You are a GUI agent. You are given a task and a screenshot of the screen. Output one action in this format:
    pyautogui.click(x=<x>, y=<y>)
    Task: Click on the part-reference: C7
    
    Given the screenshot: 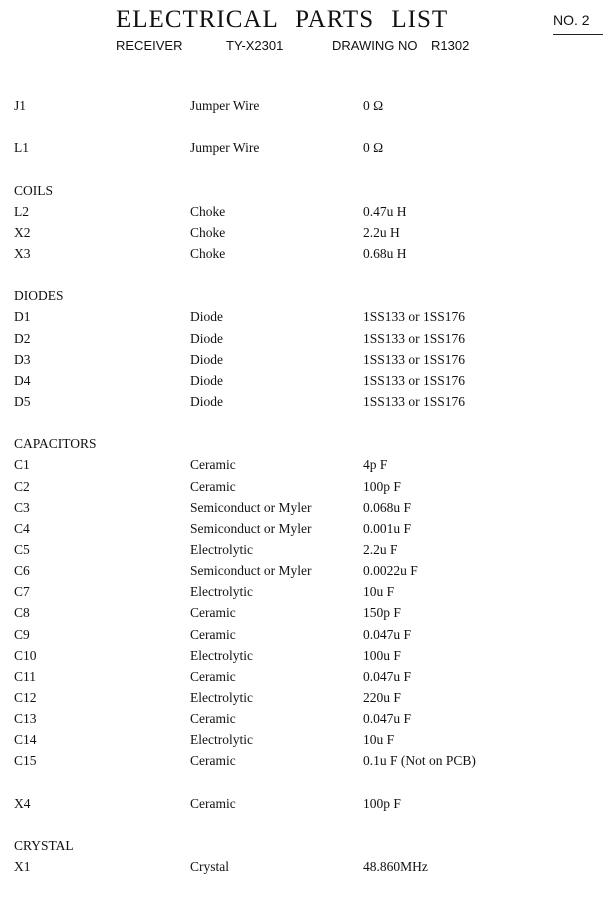 What is the action you would take?
    pyautogui.click(x=22, y=592)
    